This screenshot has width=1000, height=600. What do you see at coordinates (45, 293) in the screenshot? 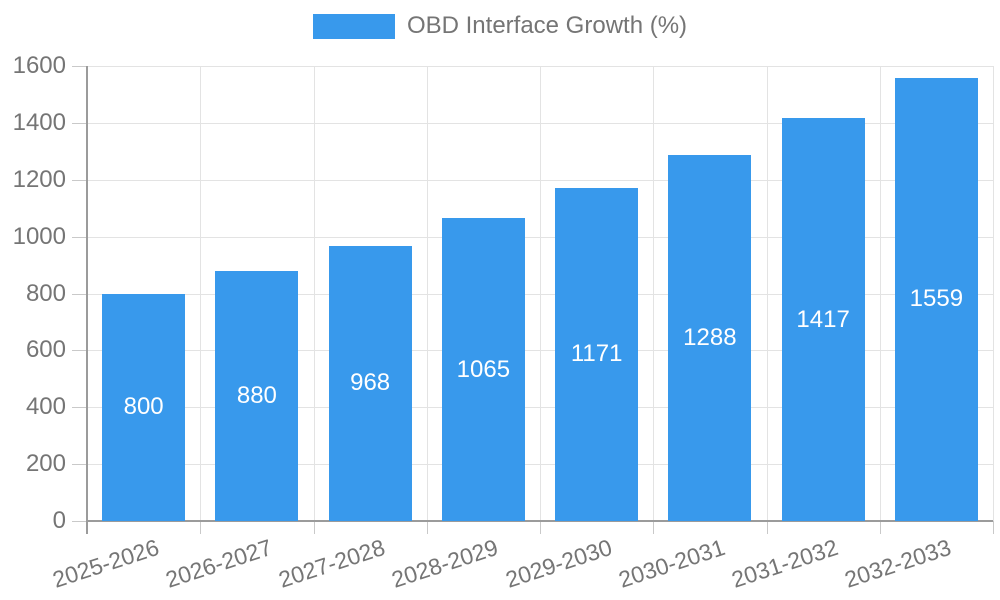
I see `y-axis-tick-label: 800` at bounding box center [45, 293].